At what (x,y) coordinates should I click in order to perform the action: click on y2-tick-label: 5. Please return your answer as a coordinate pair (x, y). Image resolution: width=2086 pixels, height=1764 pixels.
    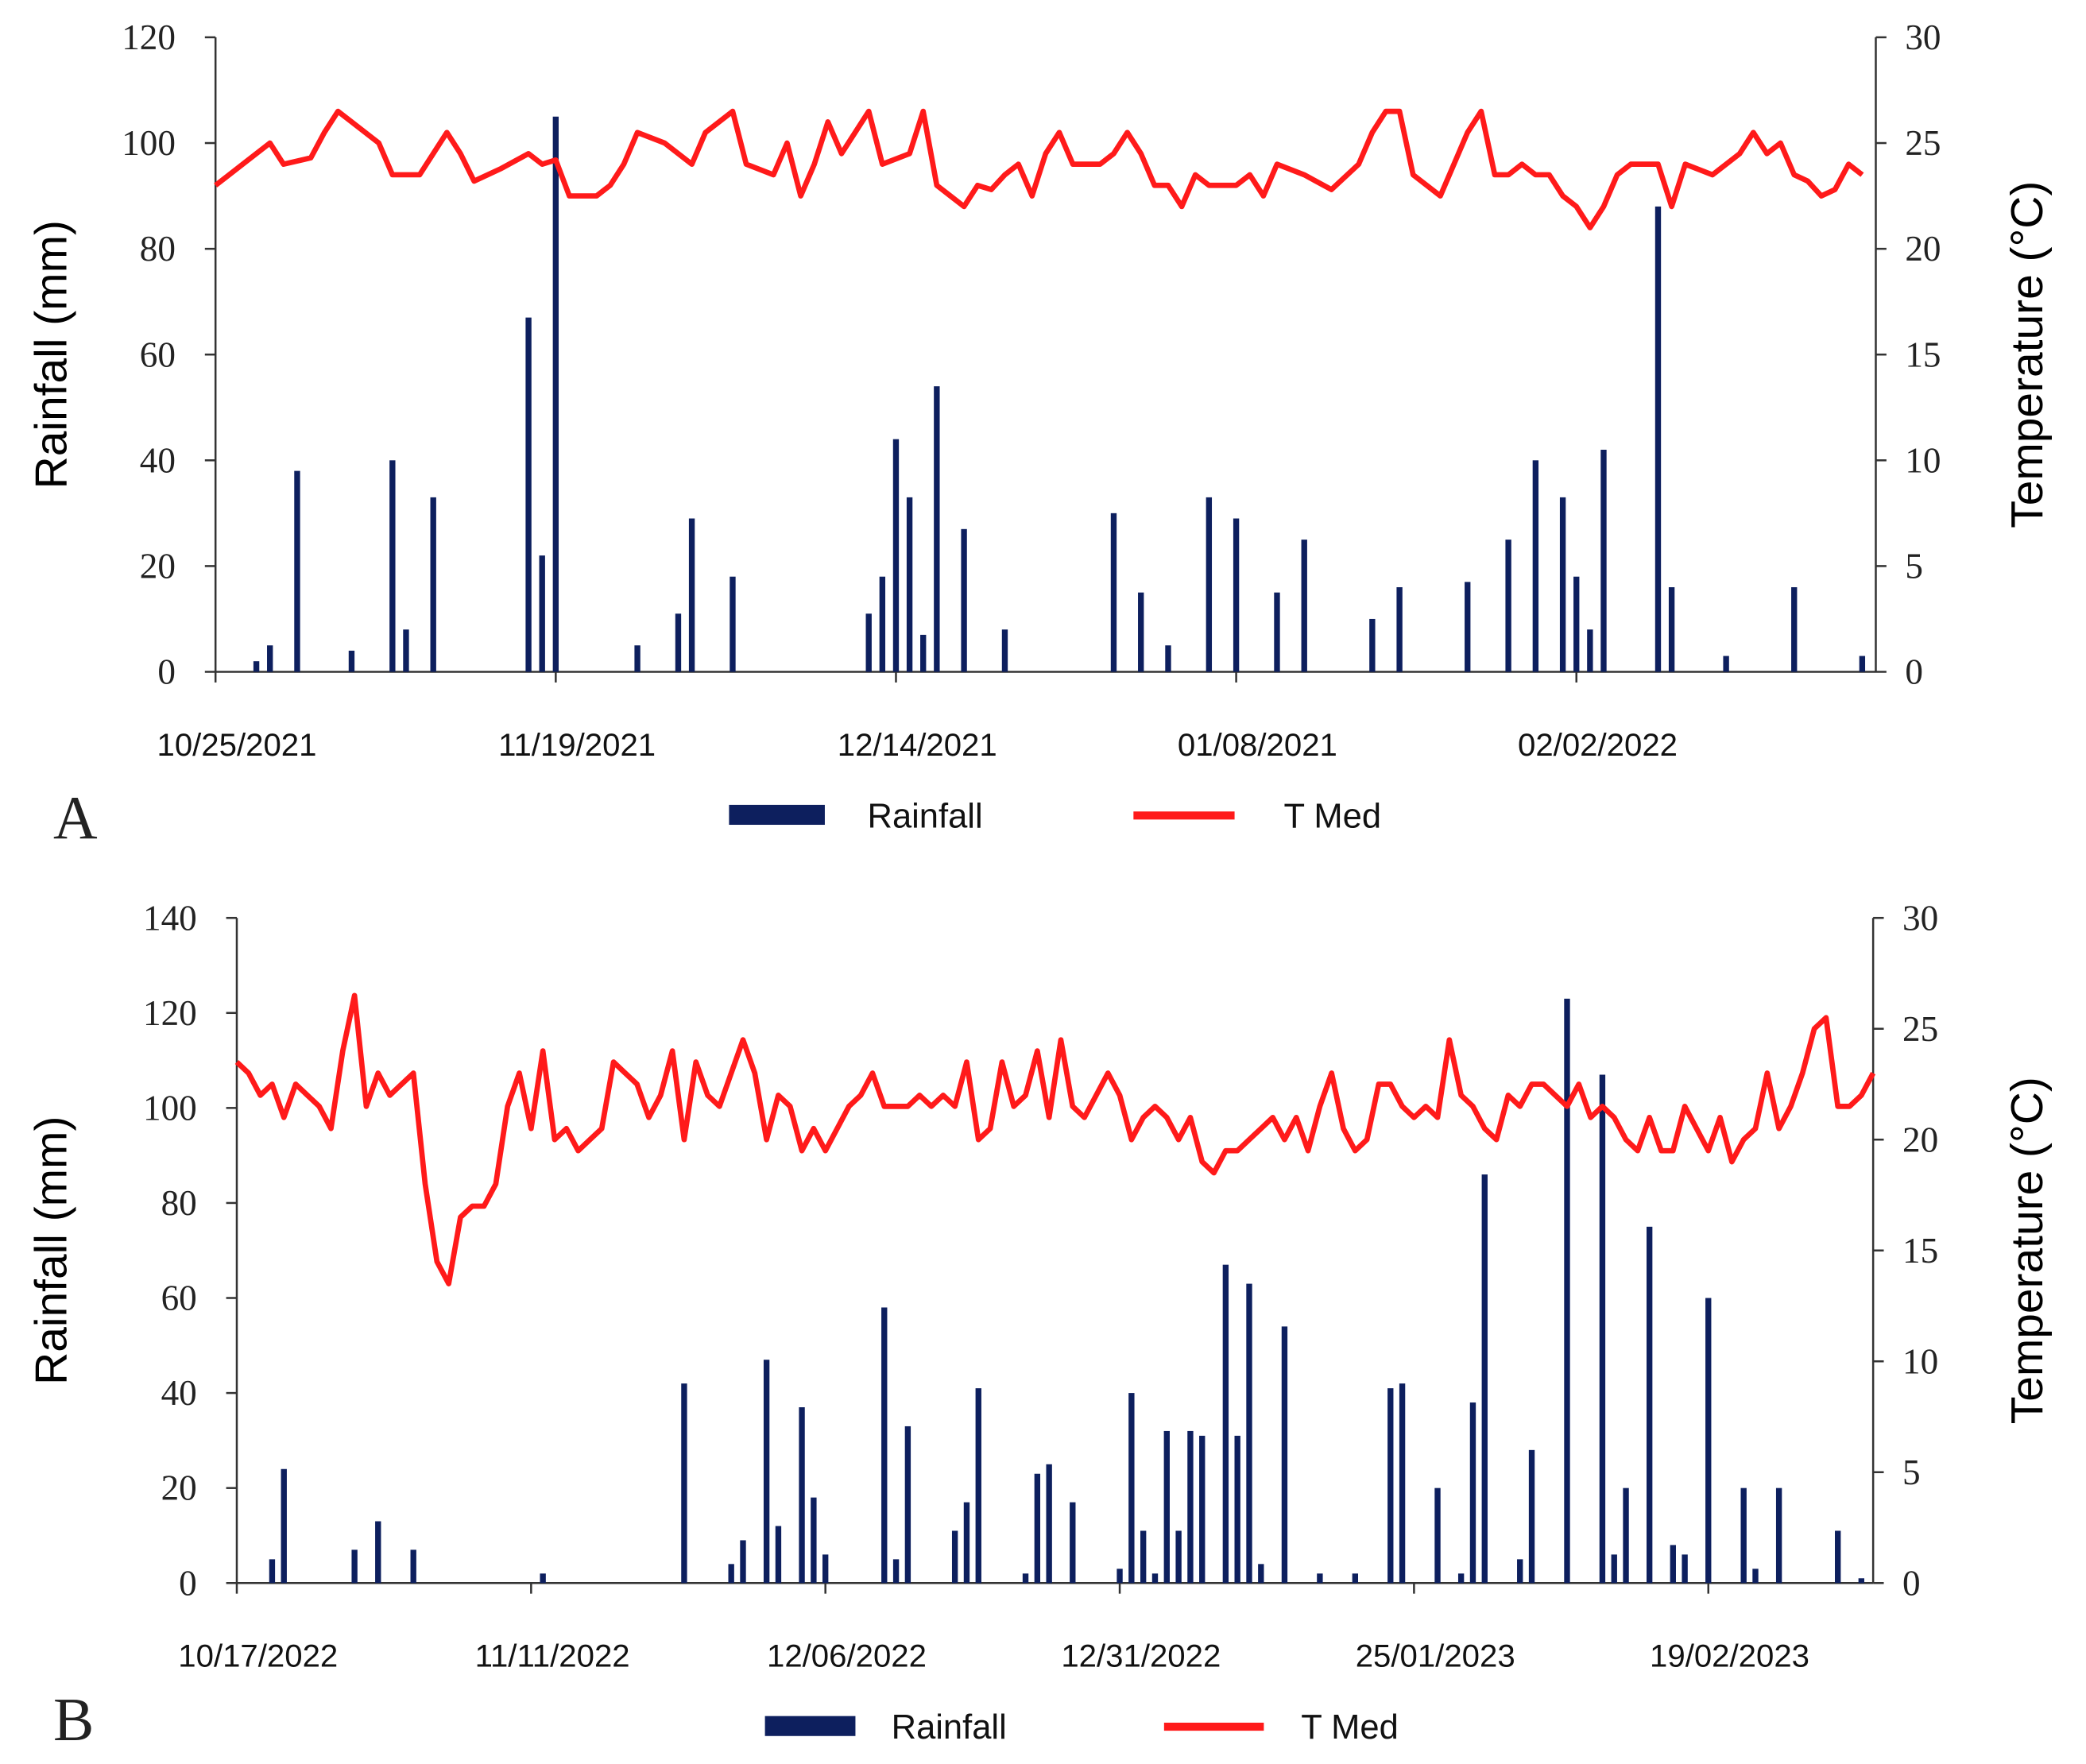
    Looking at the image, I should click on (1914, 566).